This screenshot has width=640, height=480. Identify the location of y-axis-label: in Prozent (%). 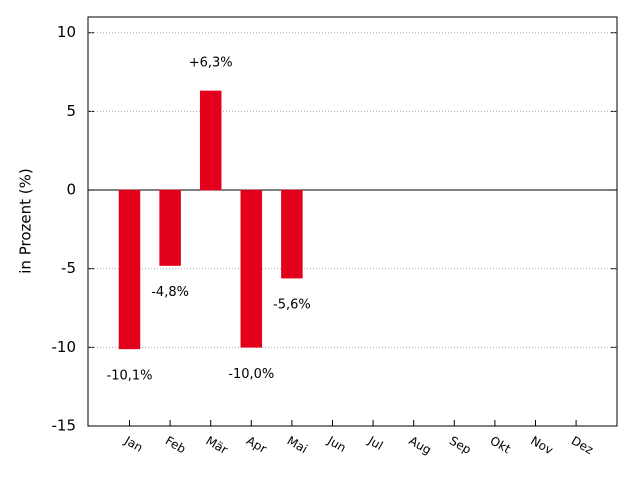
(26, 220).